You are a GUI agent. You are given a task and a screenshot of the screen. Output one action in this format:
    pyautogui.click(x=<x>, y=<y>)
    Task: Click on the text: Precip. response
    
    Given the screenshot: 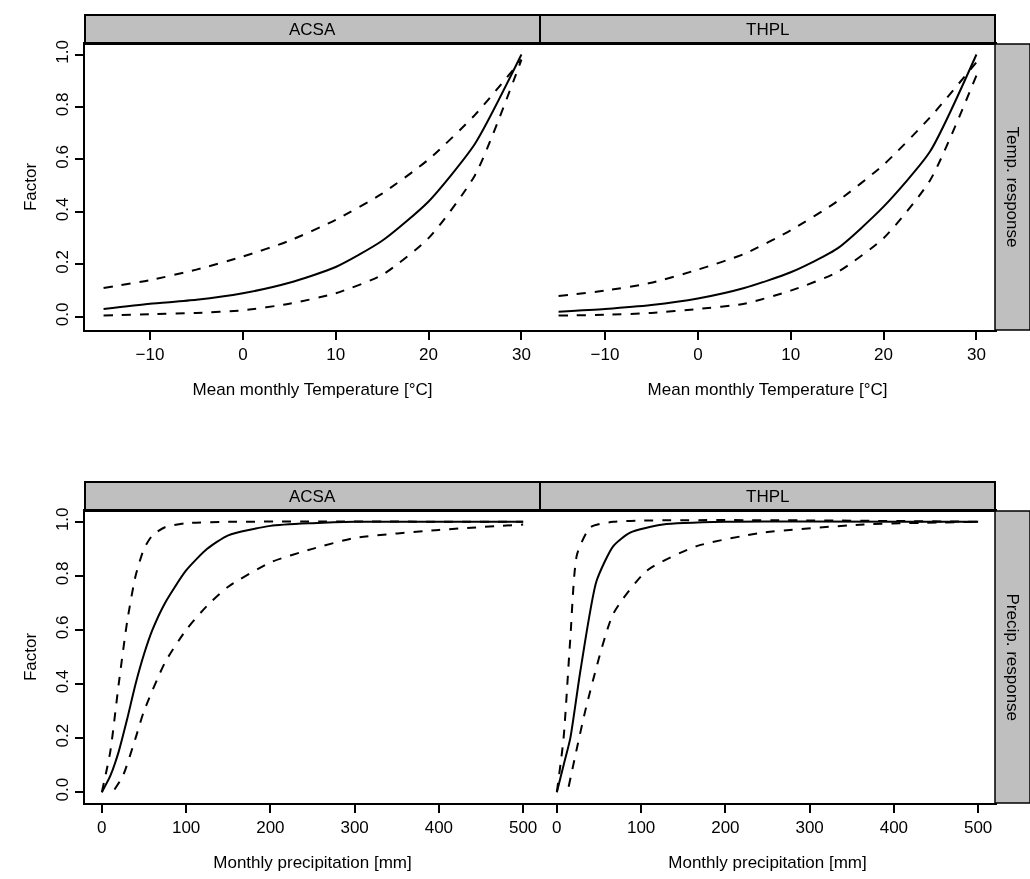 What is the action you would take?
    pyautogui.click(x=1012, y=657)
    